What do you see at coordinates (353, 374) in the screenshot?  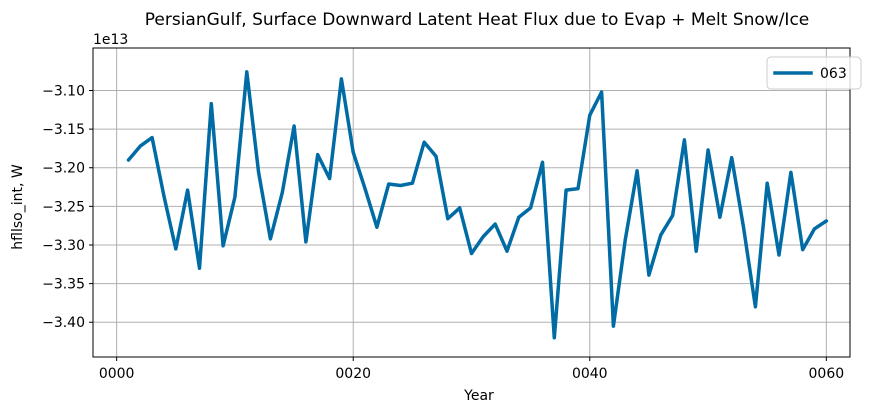 I see `x-tick-label: 0020` at bounding box center [353, 374].